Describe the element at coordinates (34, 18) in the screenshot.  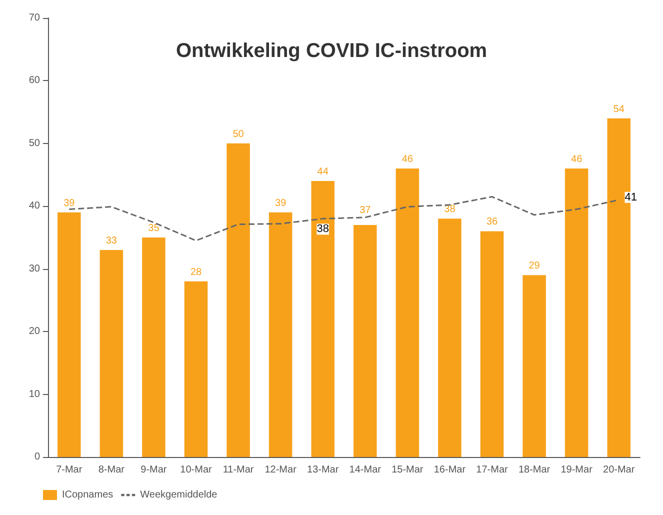
I see `y-tick-label: 70` at that location.